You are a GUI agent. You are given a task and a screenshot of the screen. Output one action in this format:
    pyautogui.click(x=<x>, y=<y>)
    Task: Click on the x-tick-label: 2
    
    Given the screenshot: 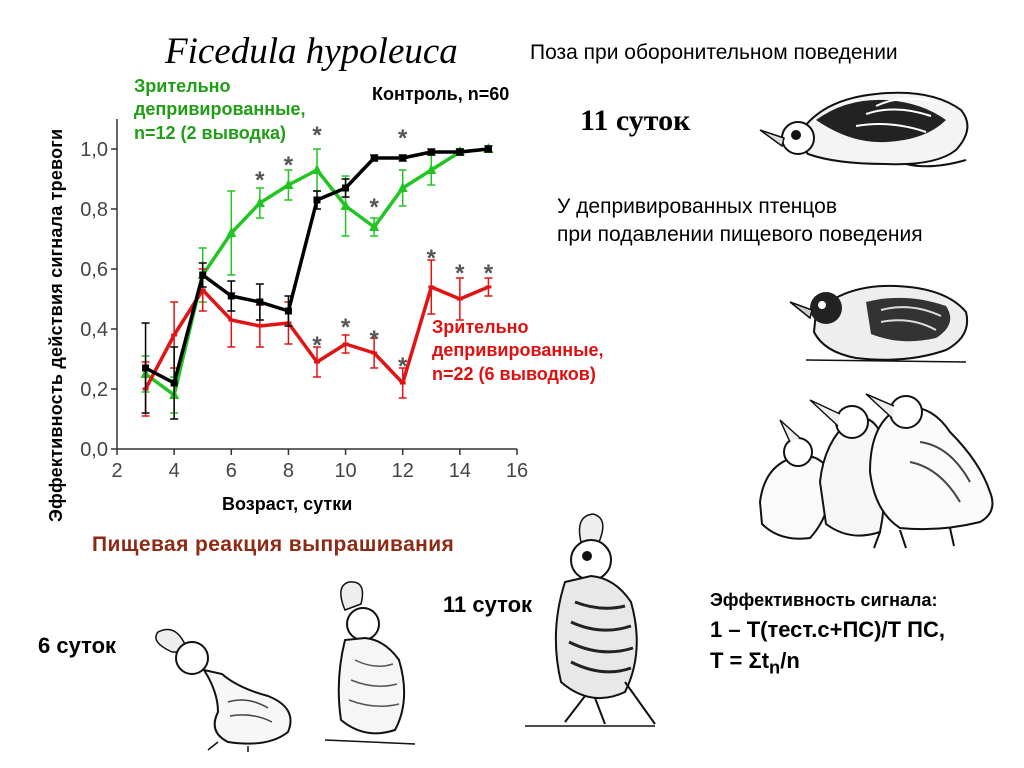 What is the action you would take?
    pyautogui.click(x=116, y=471)
    